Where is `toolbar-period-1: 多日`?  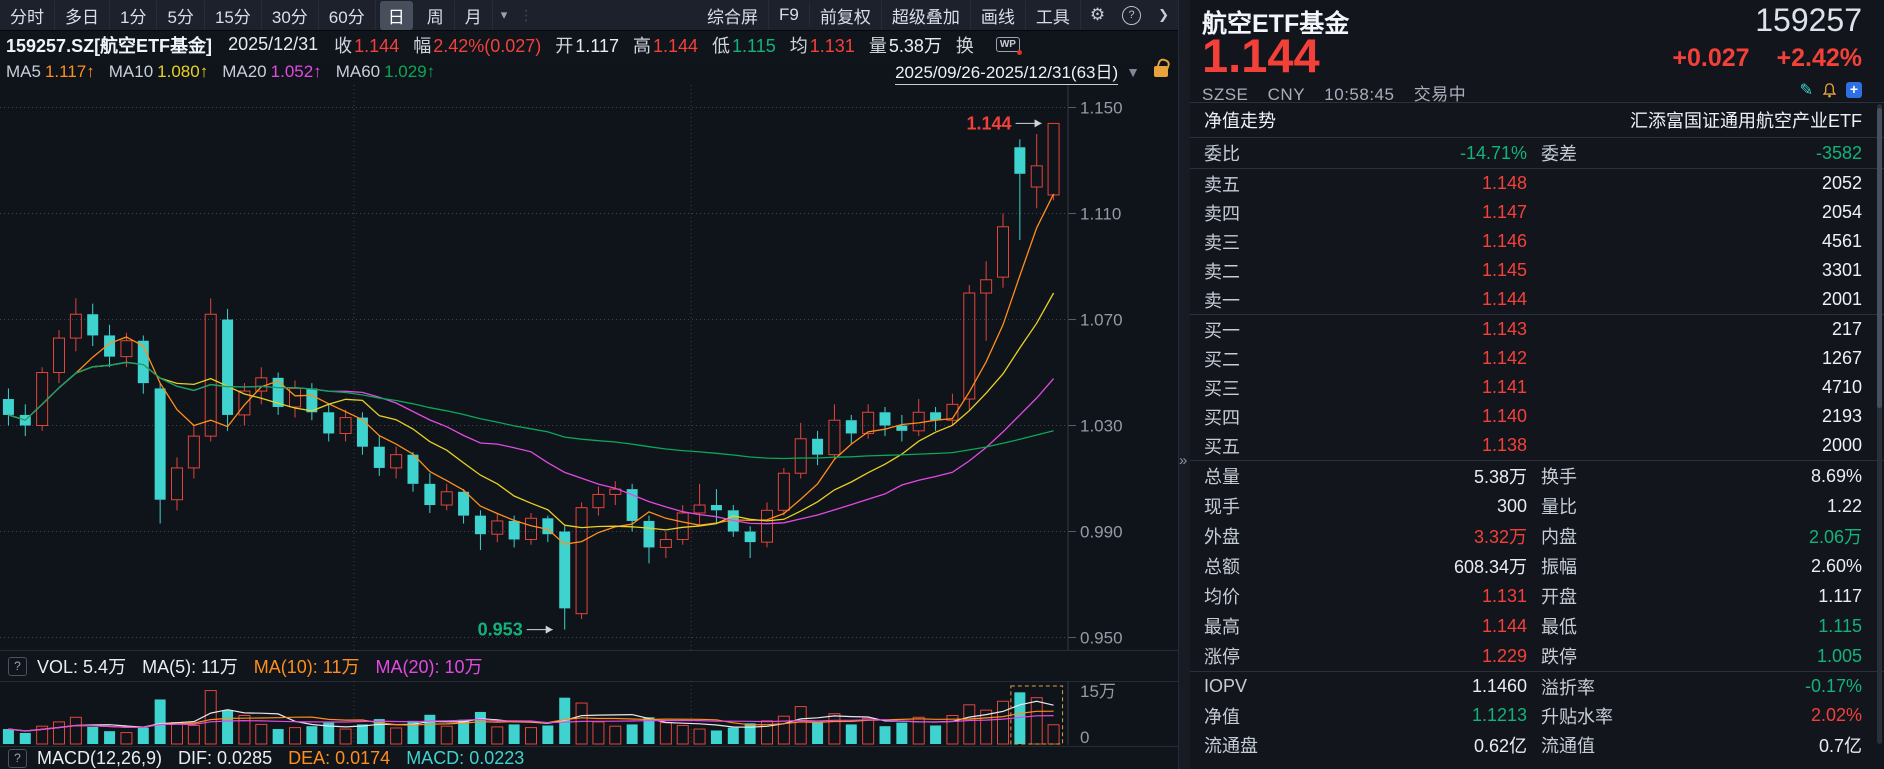
toolbar-period-1: 多日 is located at coordinates (82, 15).